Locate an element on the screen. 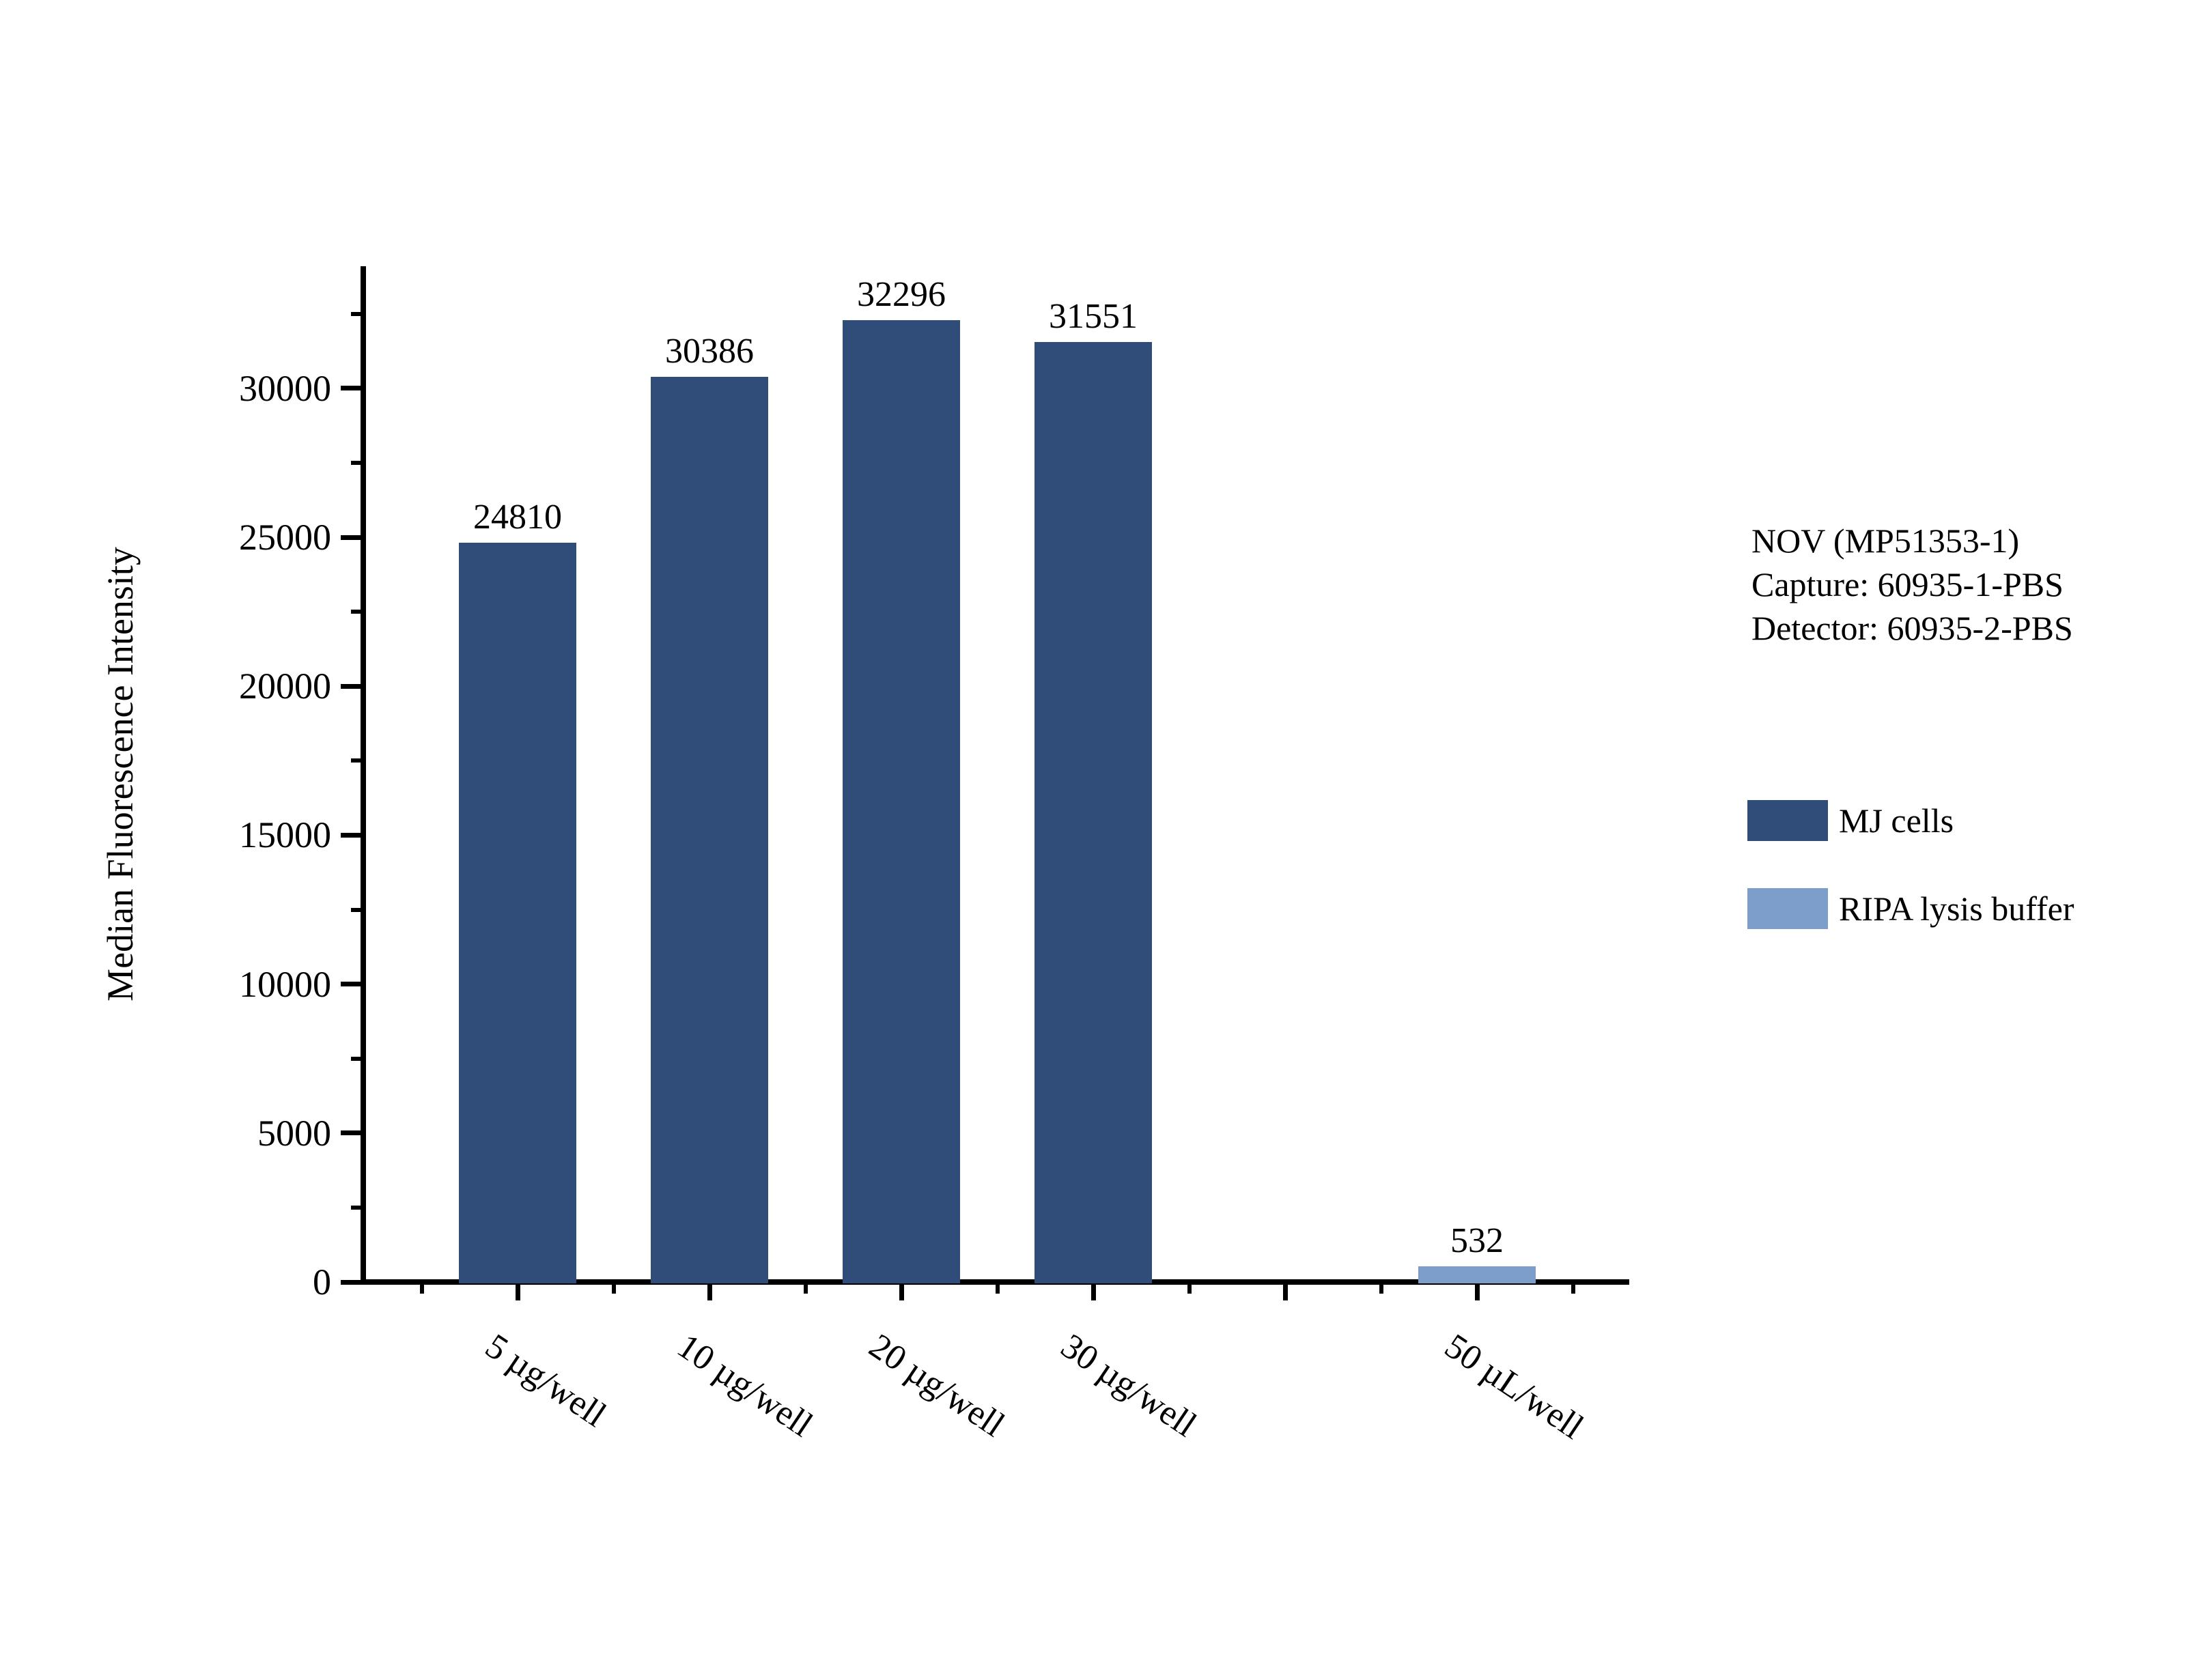 This screenshot has height=1680, width=2196. x-axis-category-label: 50 µL/well is located at coordinates (1514, 1386).